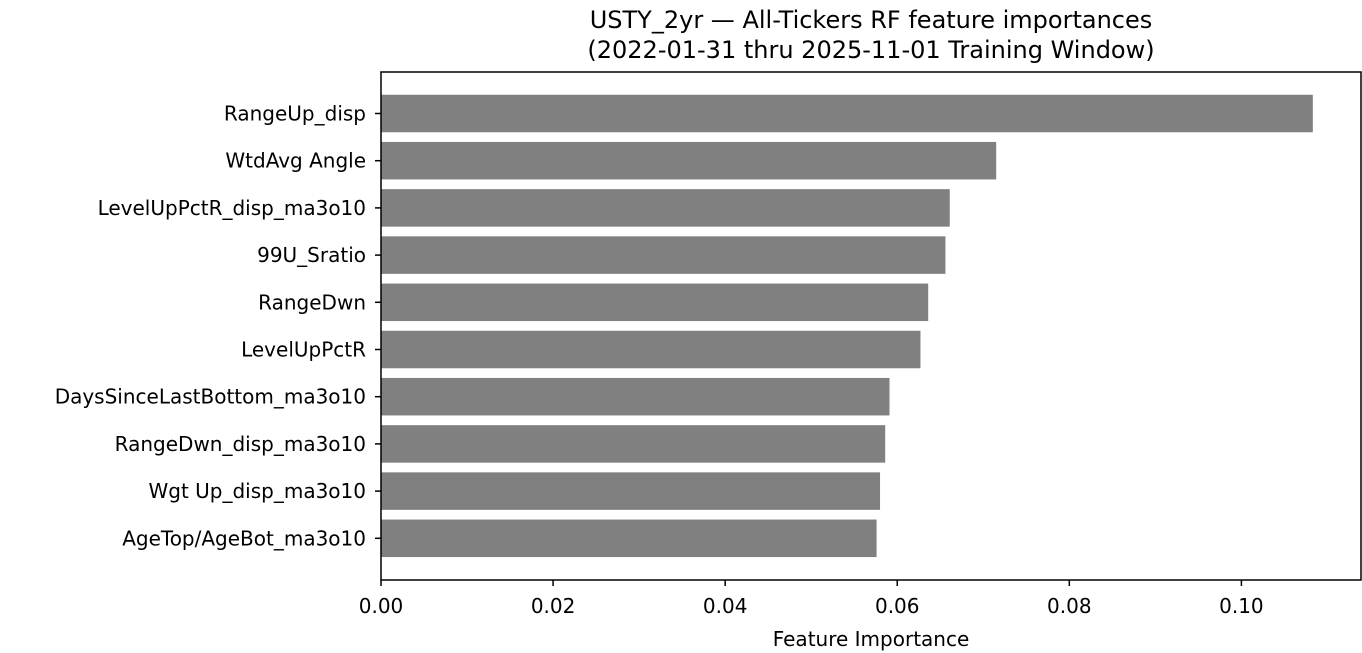 Image resolution: width=1362 pixels, height=653 pixels. What do you see at coordinates (232, 208) in the screenshot?
I see `y-tick-label: LevelUpPctR_disp_ma3o10` at bounding box center [232, 208].